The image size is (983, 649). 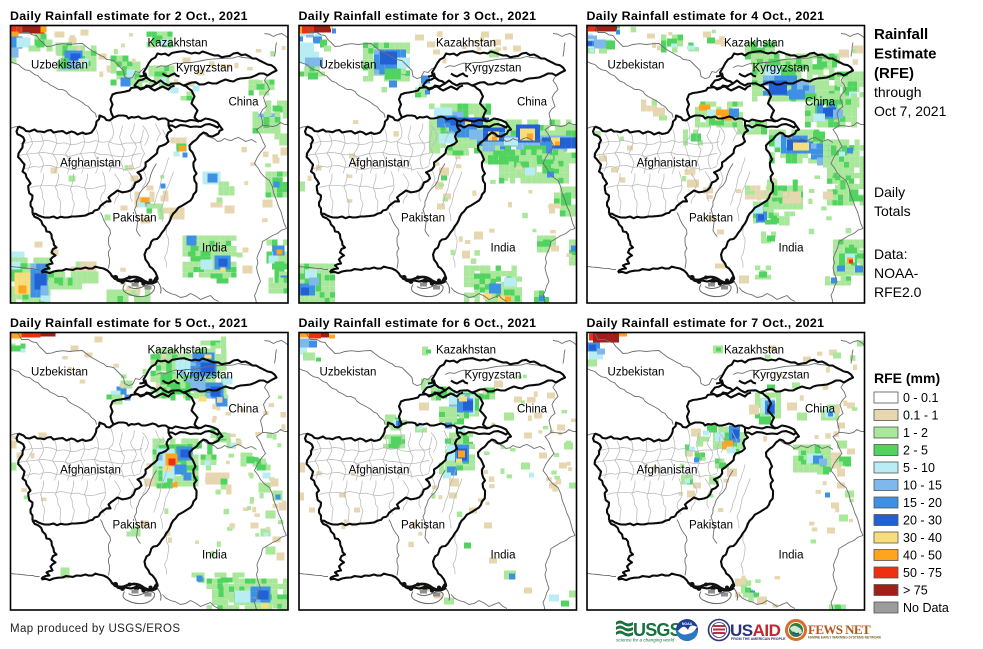 I want to click on svg-text: FEWS NET, so click(x=839, y=629).